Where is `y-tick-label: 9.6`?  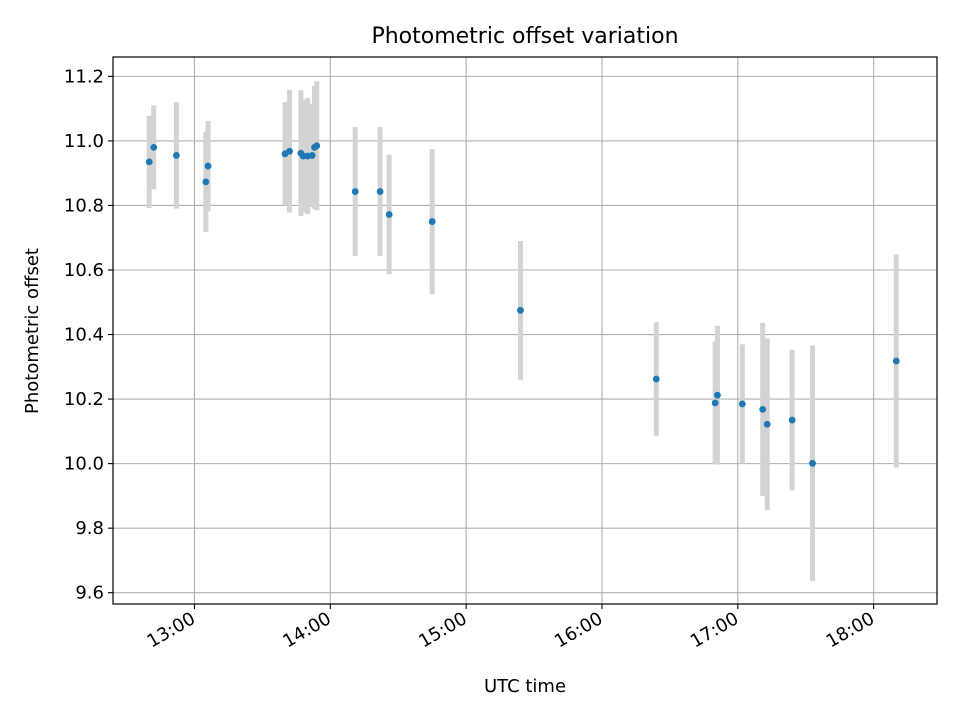 y-tick-label: 9.6 is located at coordinates (89, 593).